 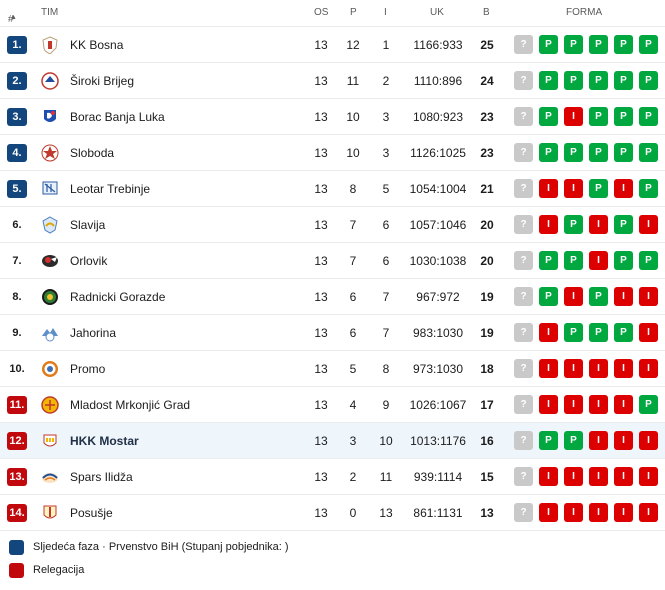 I want to click on team-name-link: Orlovik, so click(x=89, y=261).